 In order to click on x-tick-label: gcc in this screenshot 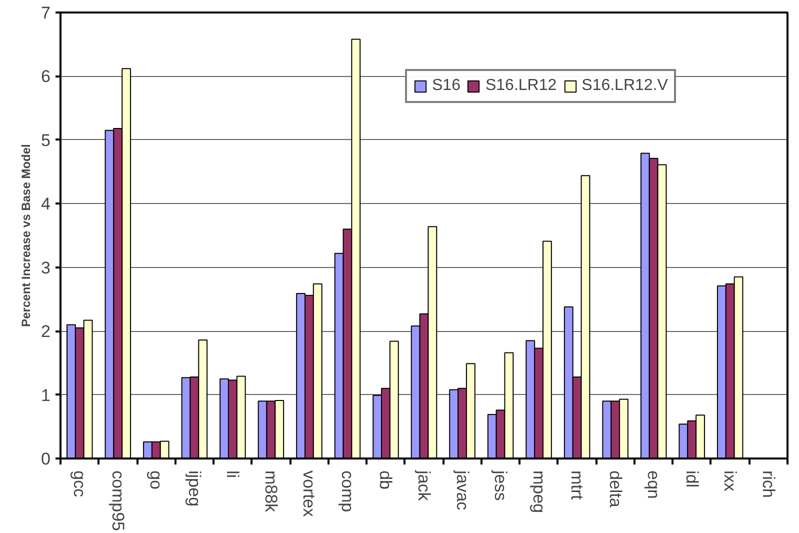, I will do `click(80, 484)`.